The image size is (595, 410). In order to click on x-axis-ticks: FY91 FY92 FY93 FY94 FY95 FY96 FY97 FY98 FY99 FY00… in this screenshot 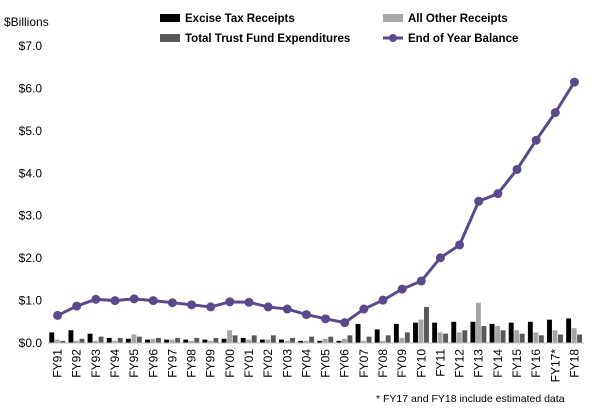, I will do `click(316, 366)`.